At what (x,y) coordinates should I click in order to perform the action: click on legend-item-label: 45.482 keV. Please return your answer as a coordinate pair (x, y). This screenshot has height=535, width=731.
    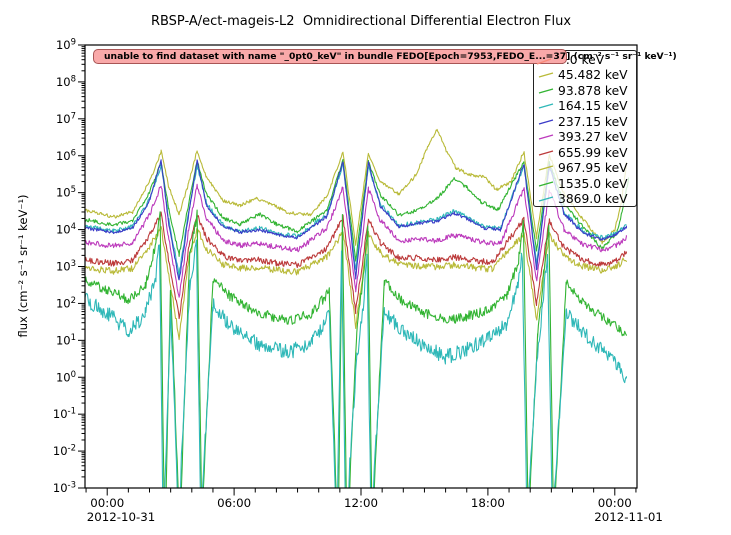
    Looking at the image, I should click on (593, 75).